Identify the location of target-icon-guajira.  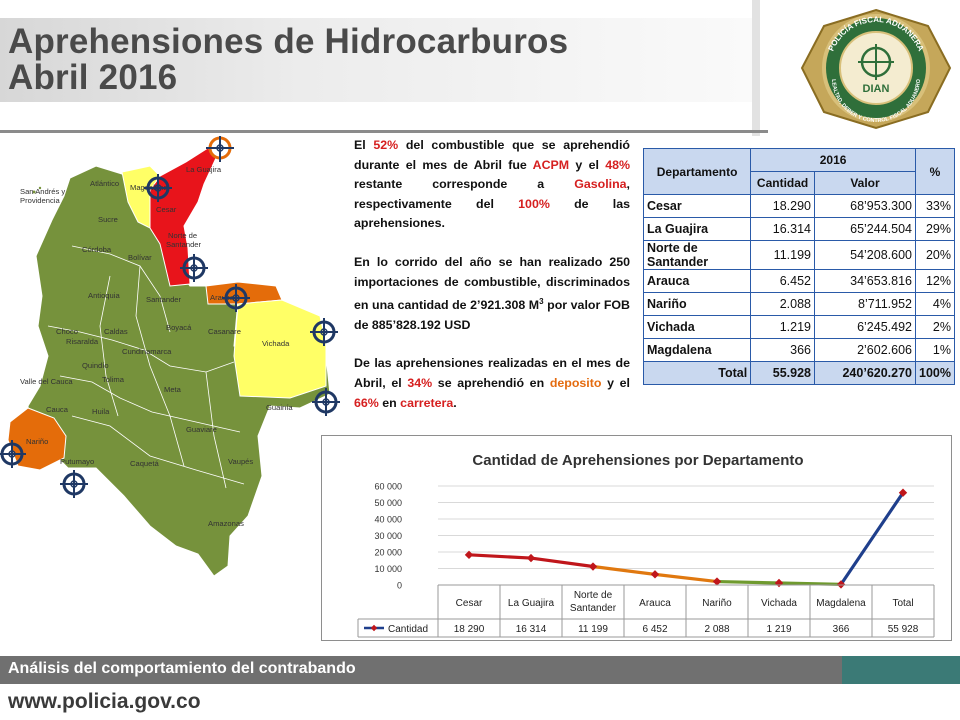
(220, 148).